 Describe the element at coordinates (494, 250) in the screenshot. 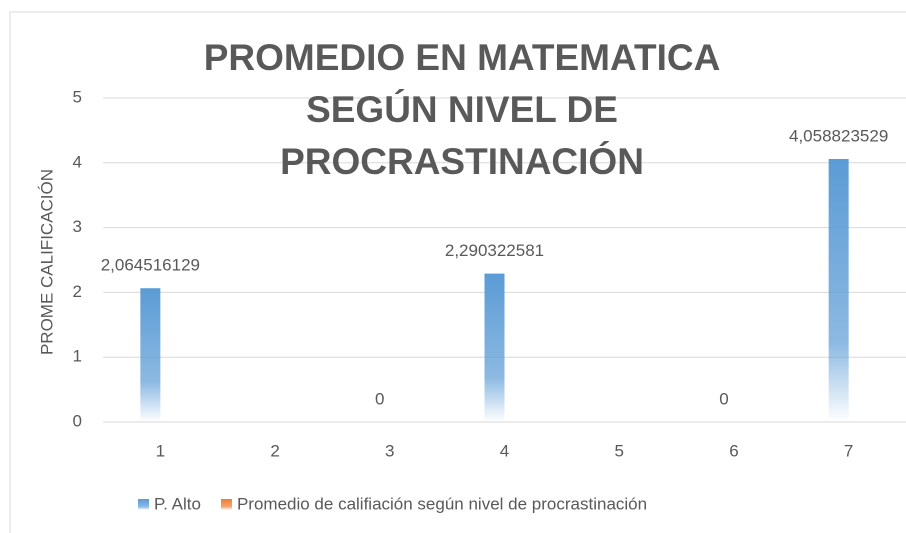

I see `data-label: 2,290322581` at that location.